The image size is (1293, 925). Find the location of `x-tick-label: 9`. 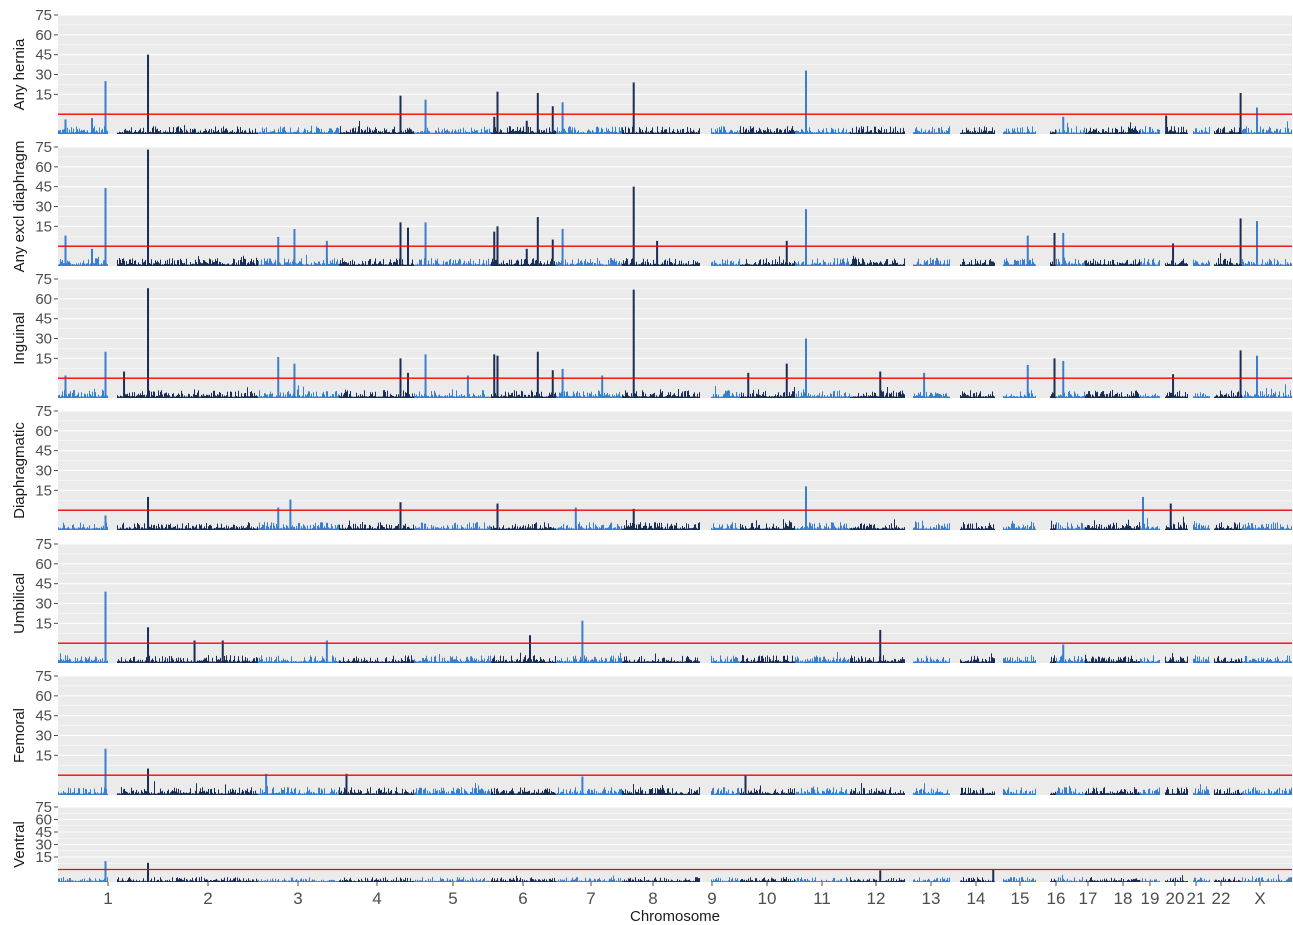

x-tick-label: 9 is located at coordinates (711, 898).